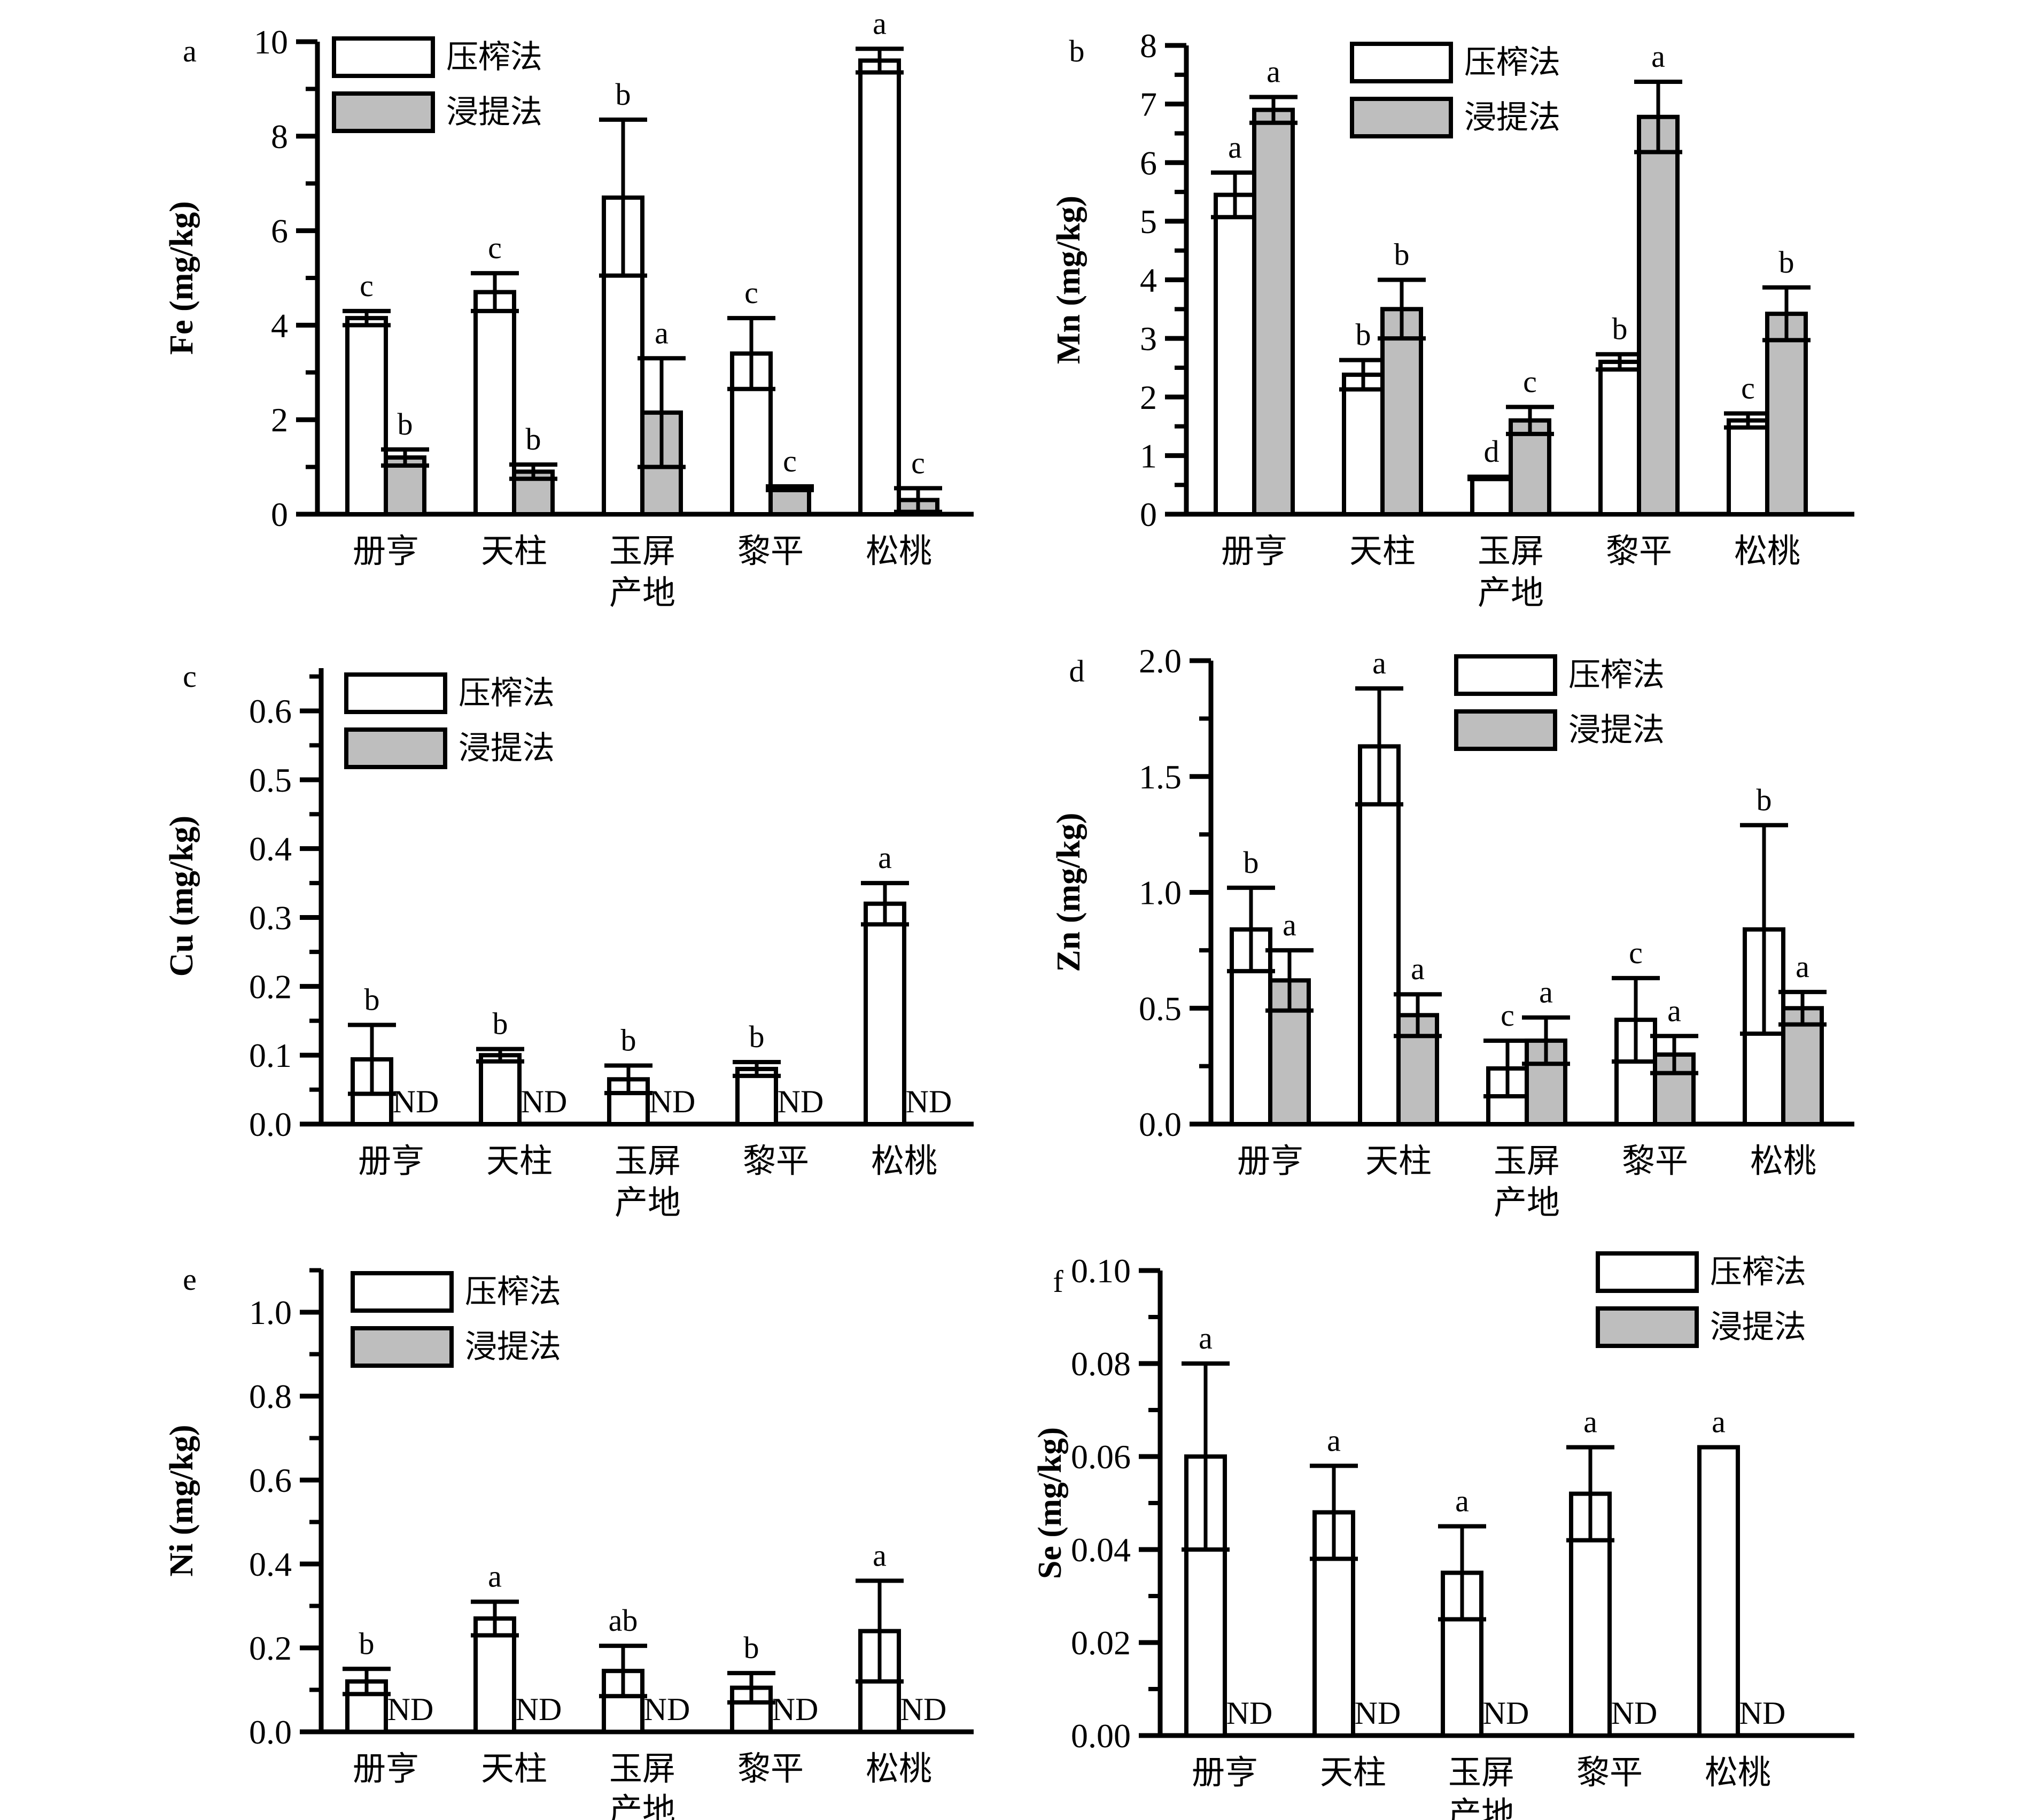 The width and height of the screenshot is (2020, 1820). Describe the element at coordinates (182, 897) in the screenshot. I see `y-axis-title: Cu (mg/kg)` at that location.